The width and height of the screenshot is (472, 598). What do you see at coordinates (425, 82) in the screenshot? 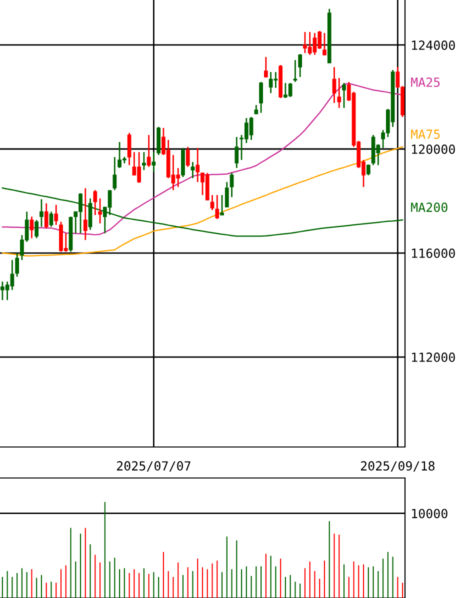
I see `series-label: MA25` at bounding box center [425, 82].